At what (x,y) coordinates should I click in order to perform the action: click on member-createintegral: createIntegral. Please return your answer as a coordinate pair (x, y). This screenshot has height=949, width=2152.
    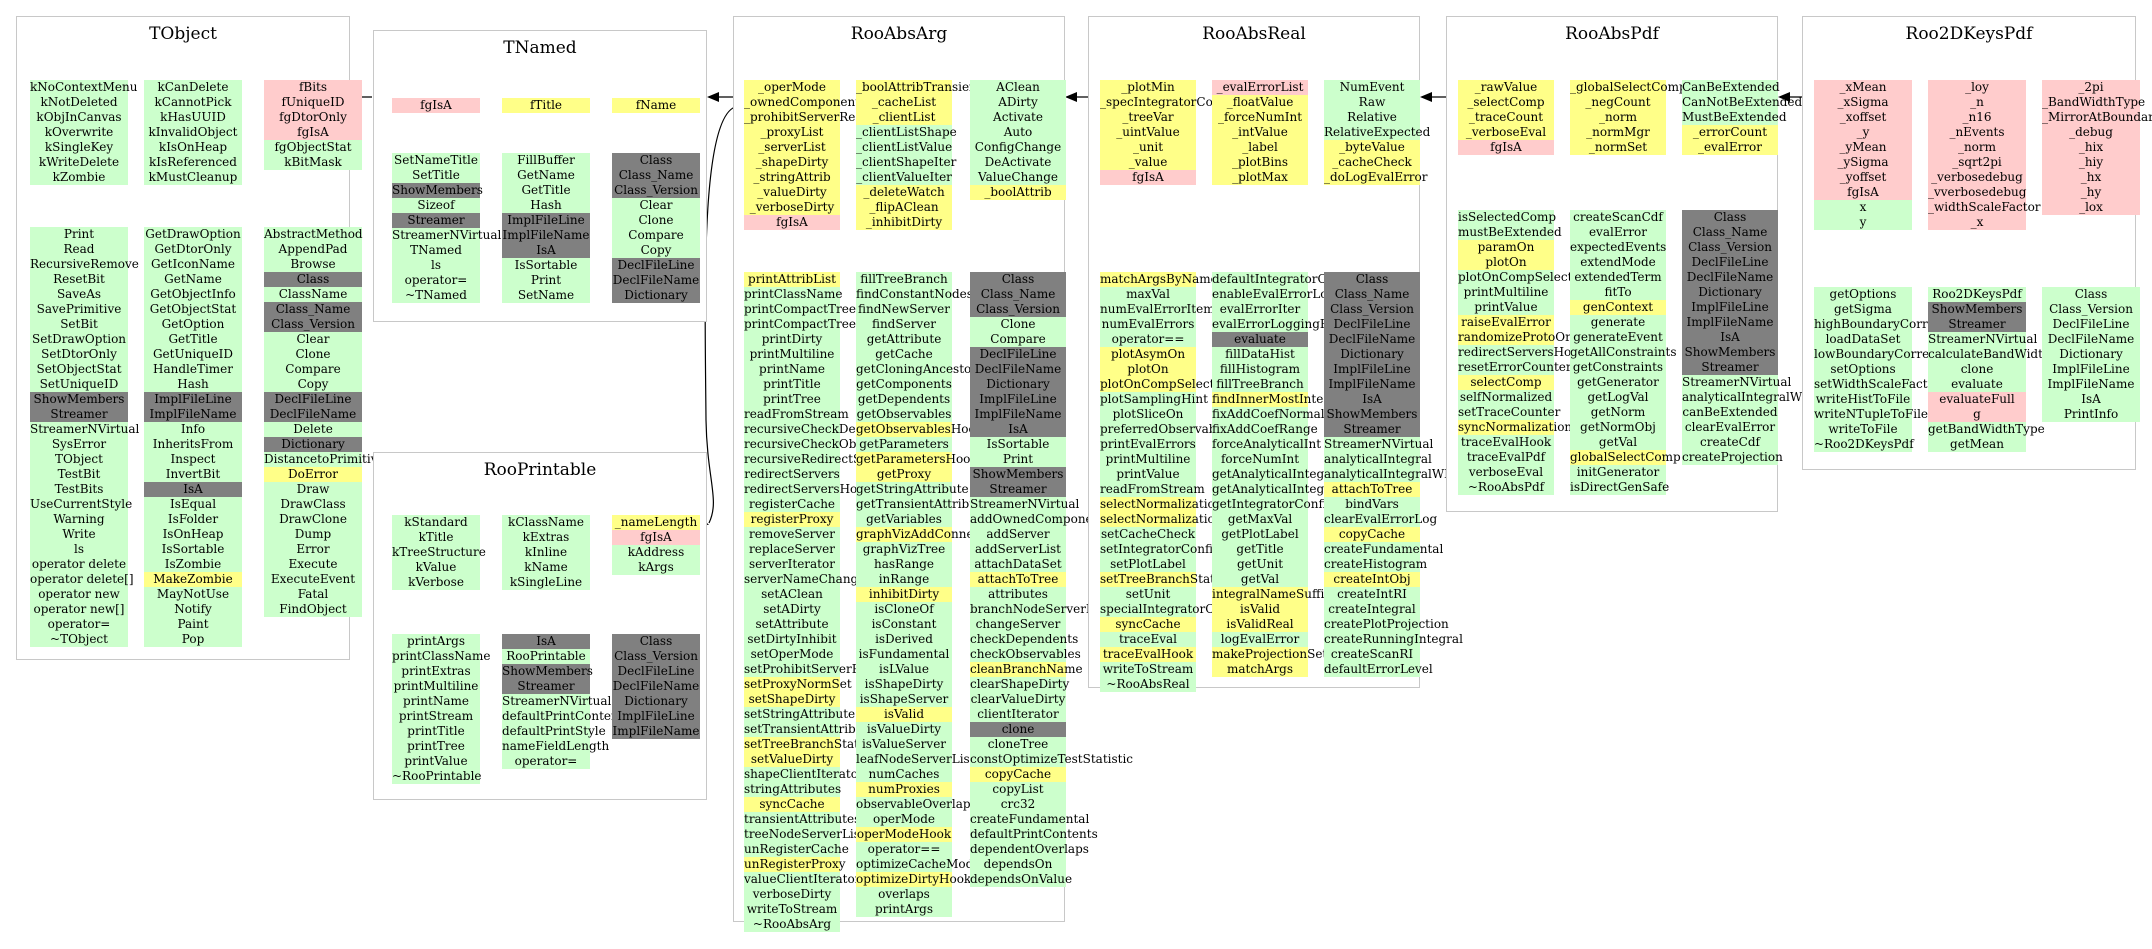
    Looking at the image, I should click on (1372, 609).